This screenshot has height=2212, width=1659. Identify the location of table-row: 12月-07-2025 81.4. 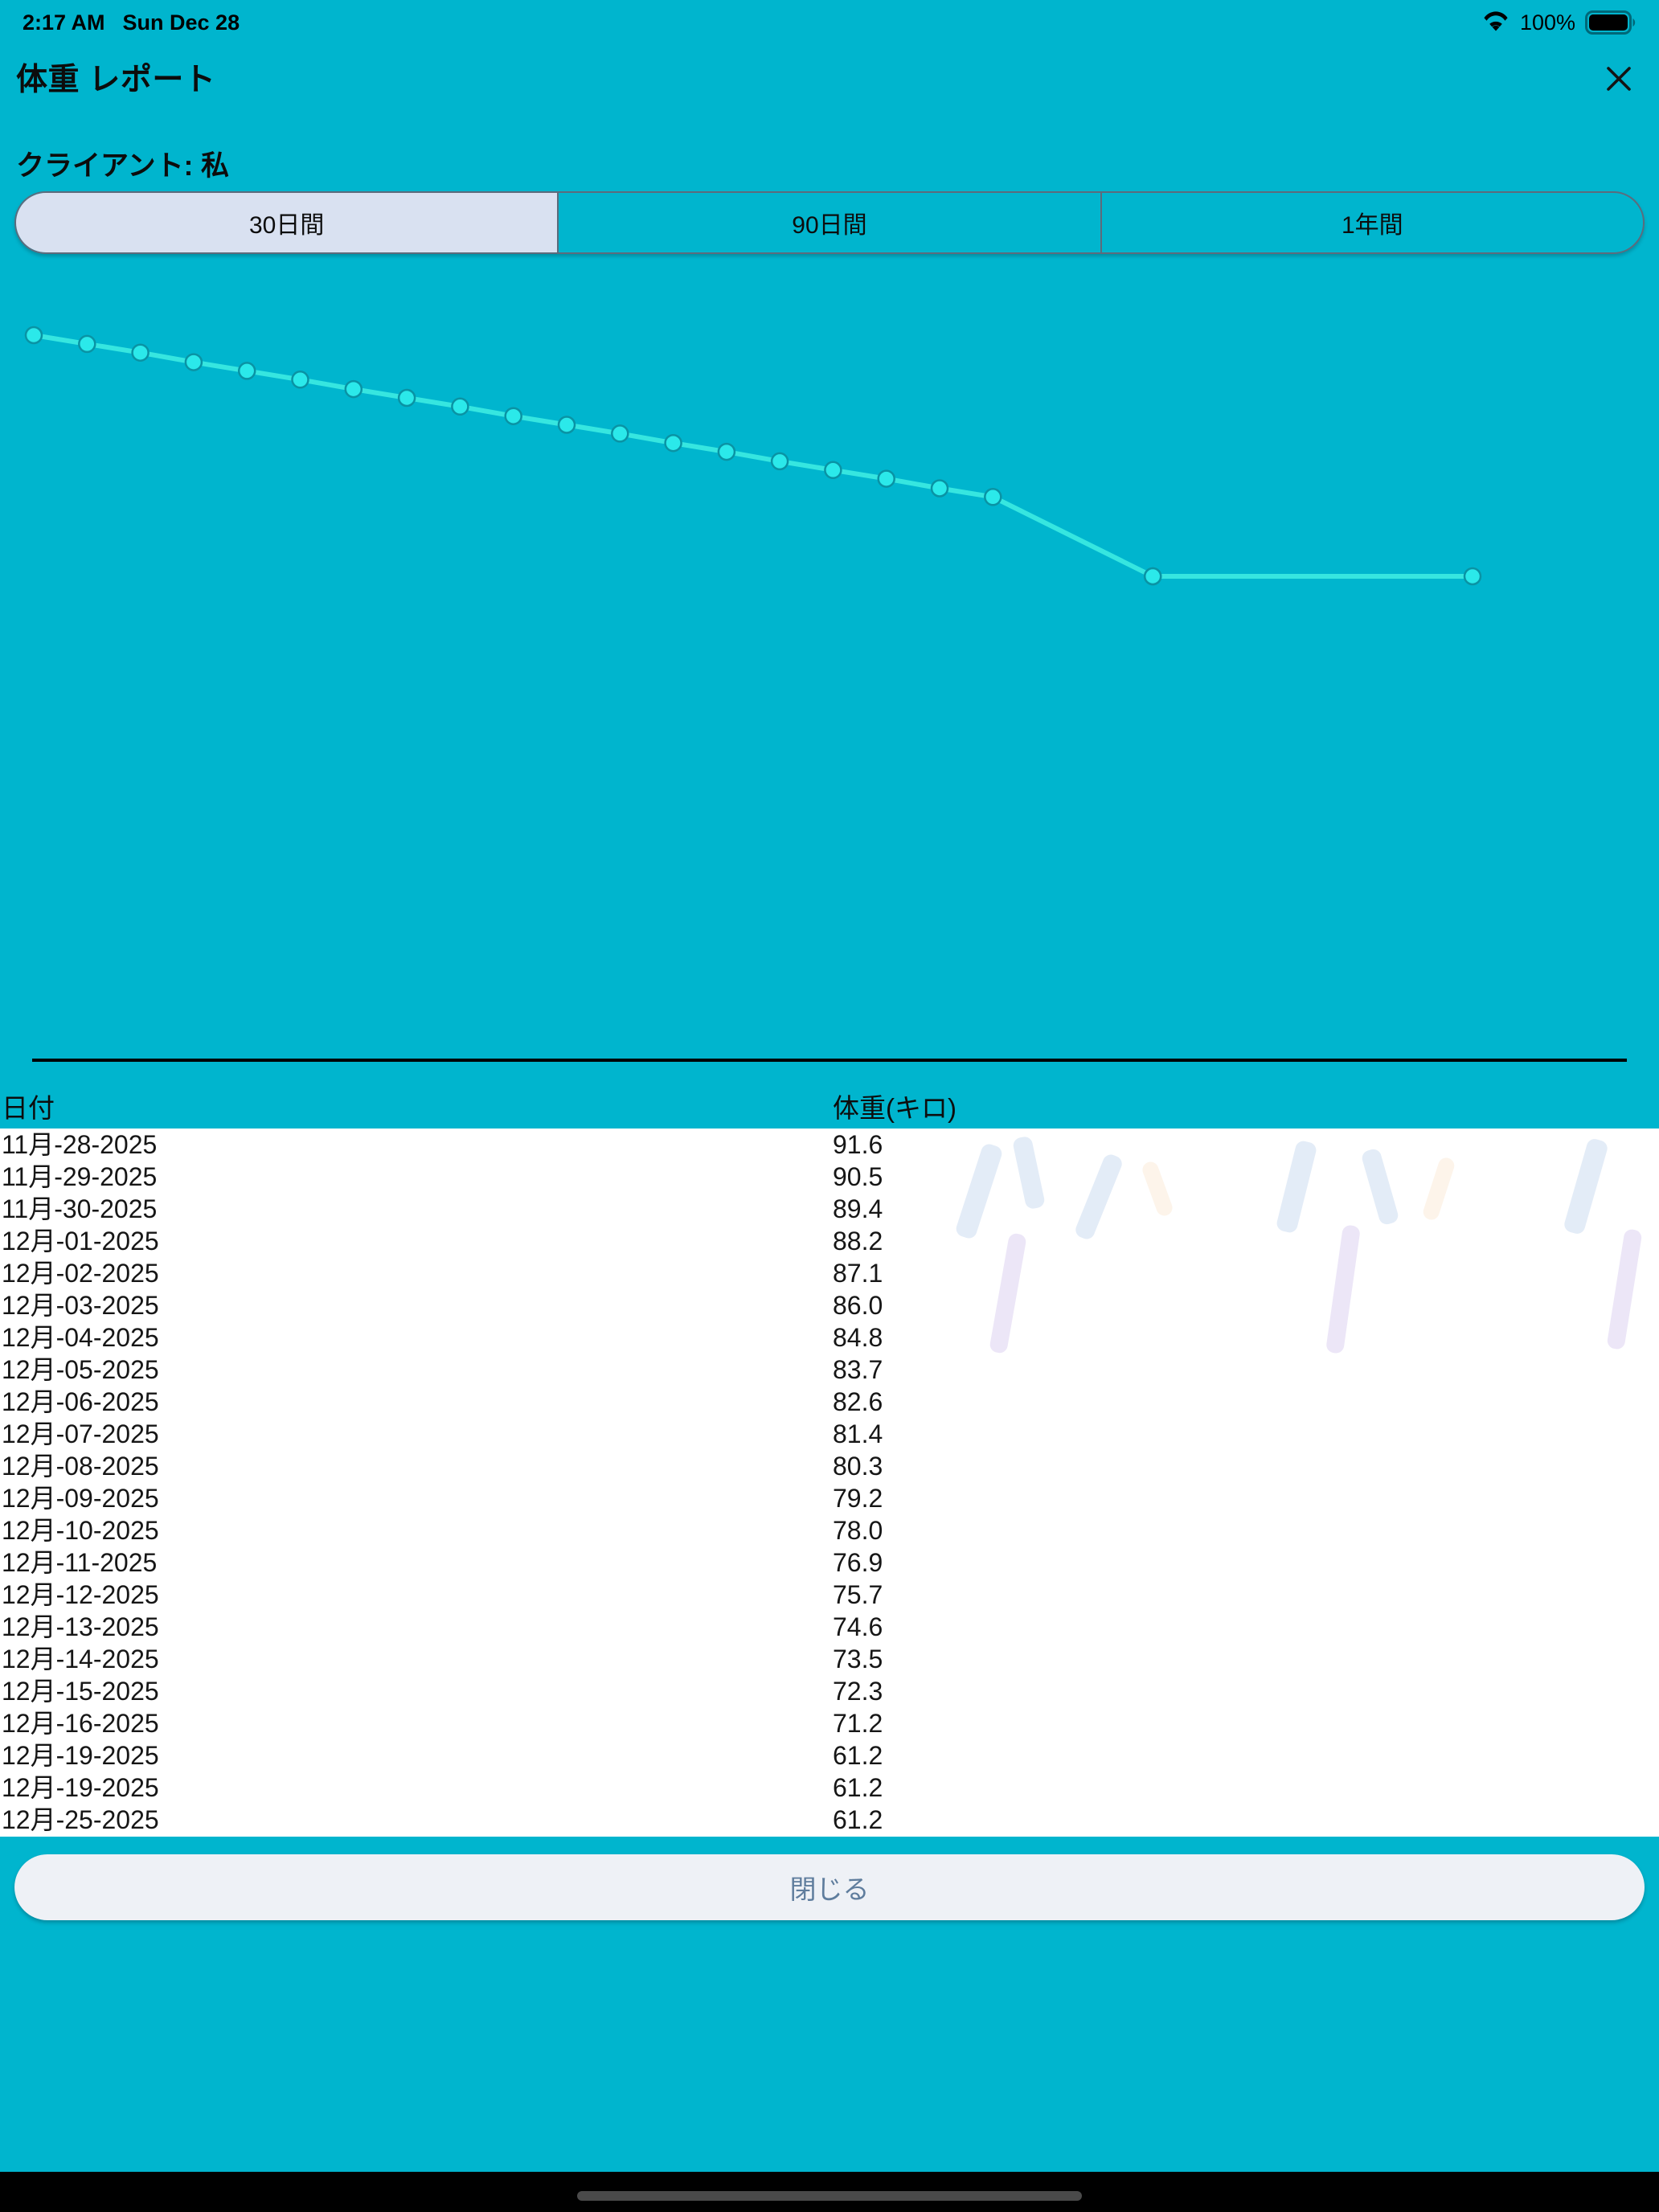
(829, 1434).